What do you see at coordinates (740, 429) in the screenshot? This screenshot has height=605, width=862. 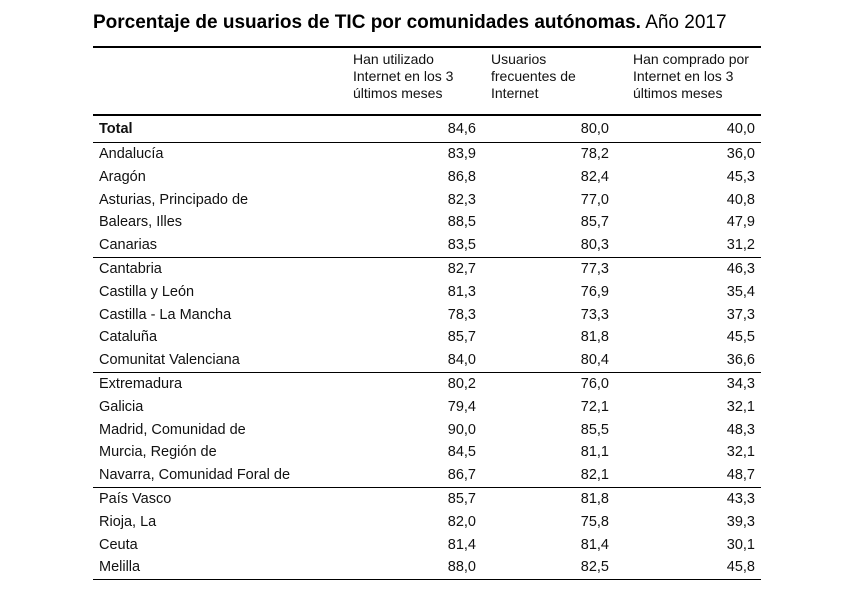 I see `cell-value: 48,3` at bounding box center [740, 429].